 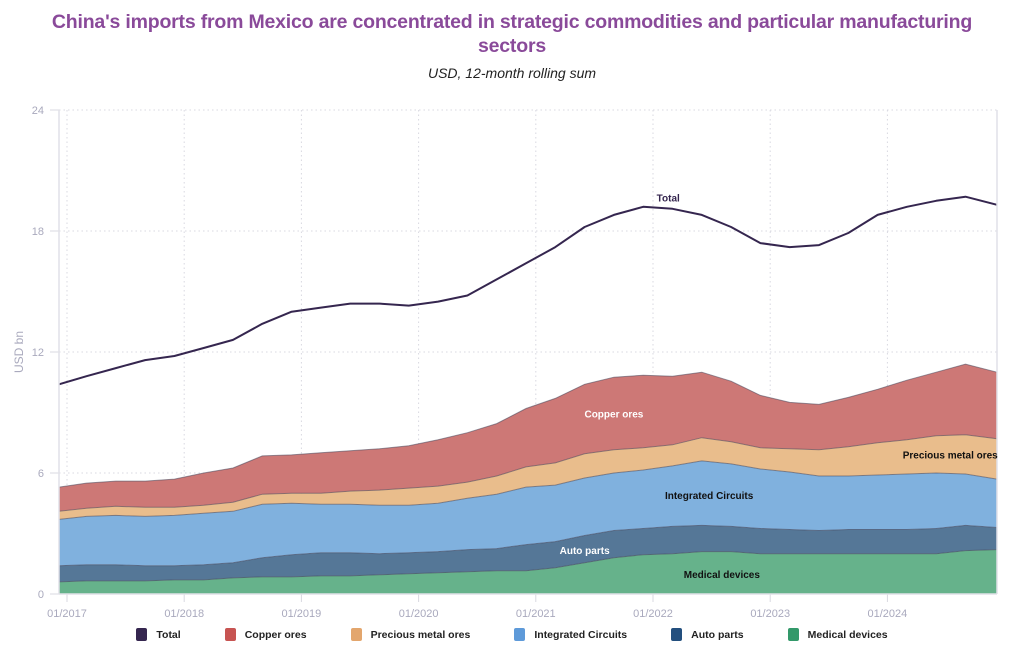 What do you see at coordinates (770, 614) in the screenshot?
I see `x-tick-label: 01/2023` at bounding box center [770, 614].